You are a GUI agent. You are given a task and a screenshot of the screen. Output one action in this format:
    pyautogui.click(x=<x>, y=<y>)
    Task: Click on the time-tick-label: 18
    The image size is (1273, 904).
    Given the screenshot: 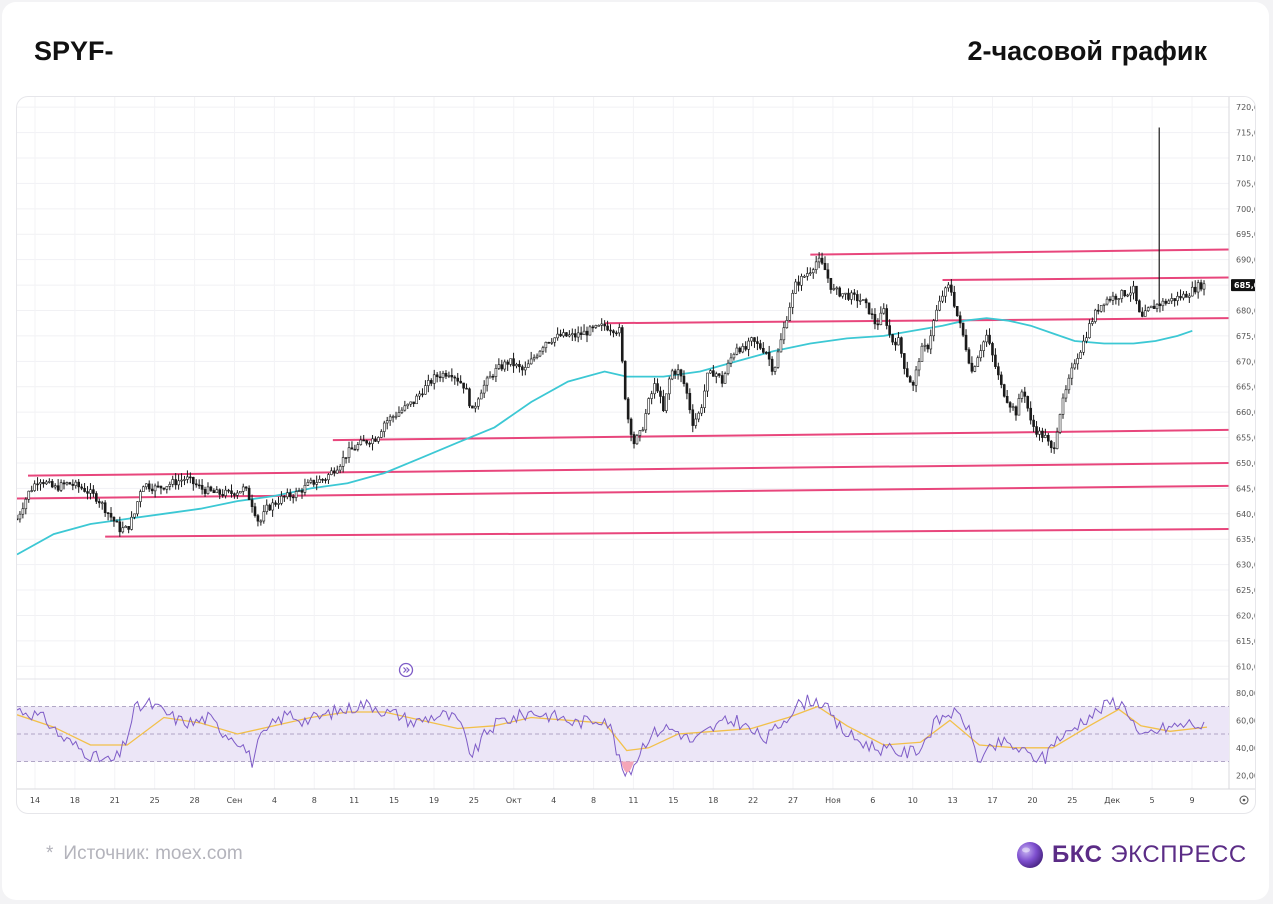 What is the action you would take?
    pyautogui.click(x=75, y=800)
    